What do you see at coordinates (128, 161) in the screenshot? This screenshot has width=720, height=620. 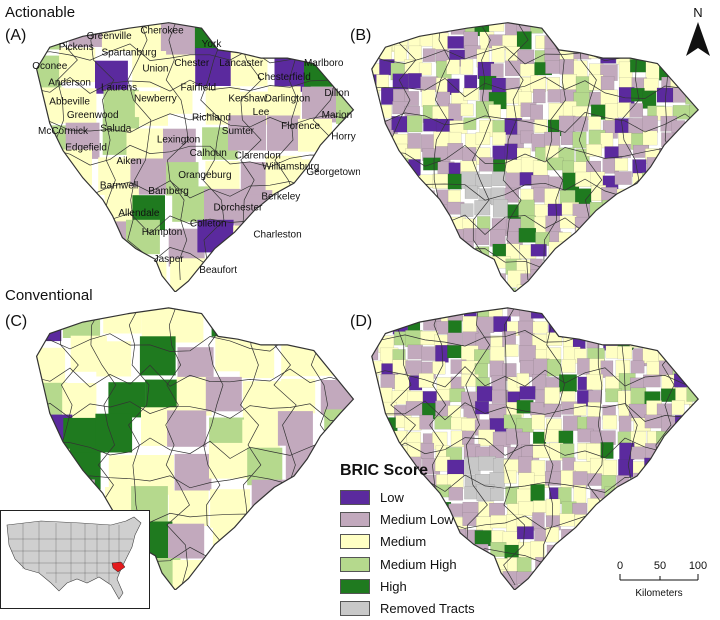 I see `county-label: Aiken` at bounding box center [128, 161].